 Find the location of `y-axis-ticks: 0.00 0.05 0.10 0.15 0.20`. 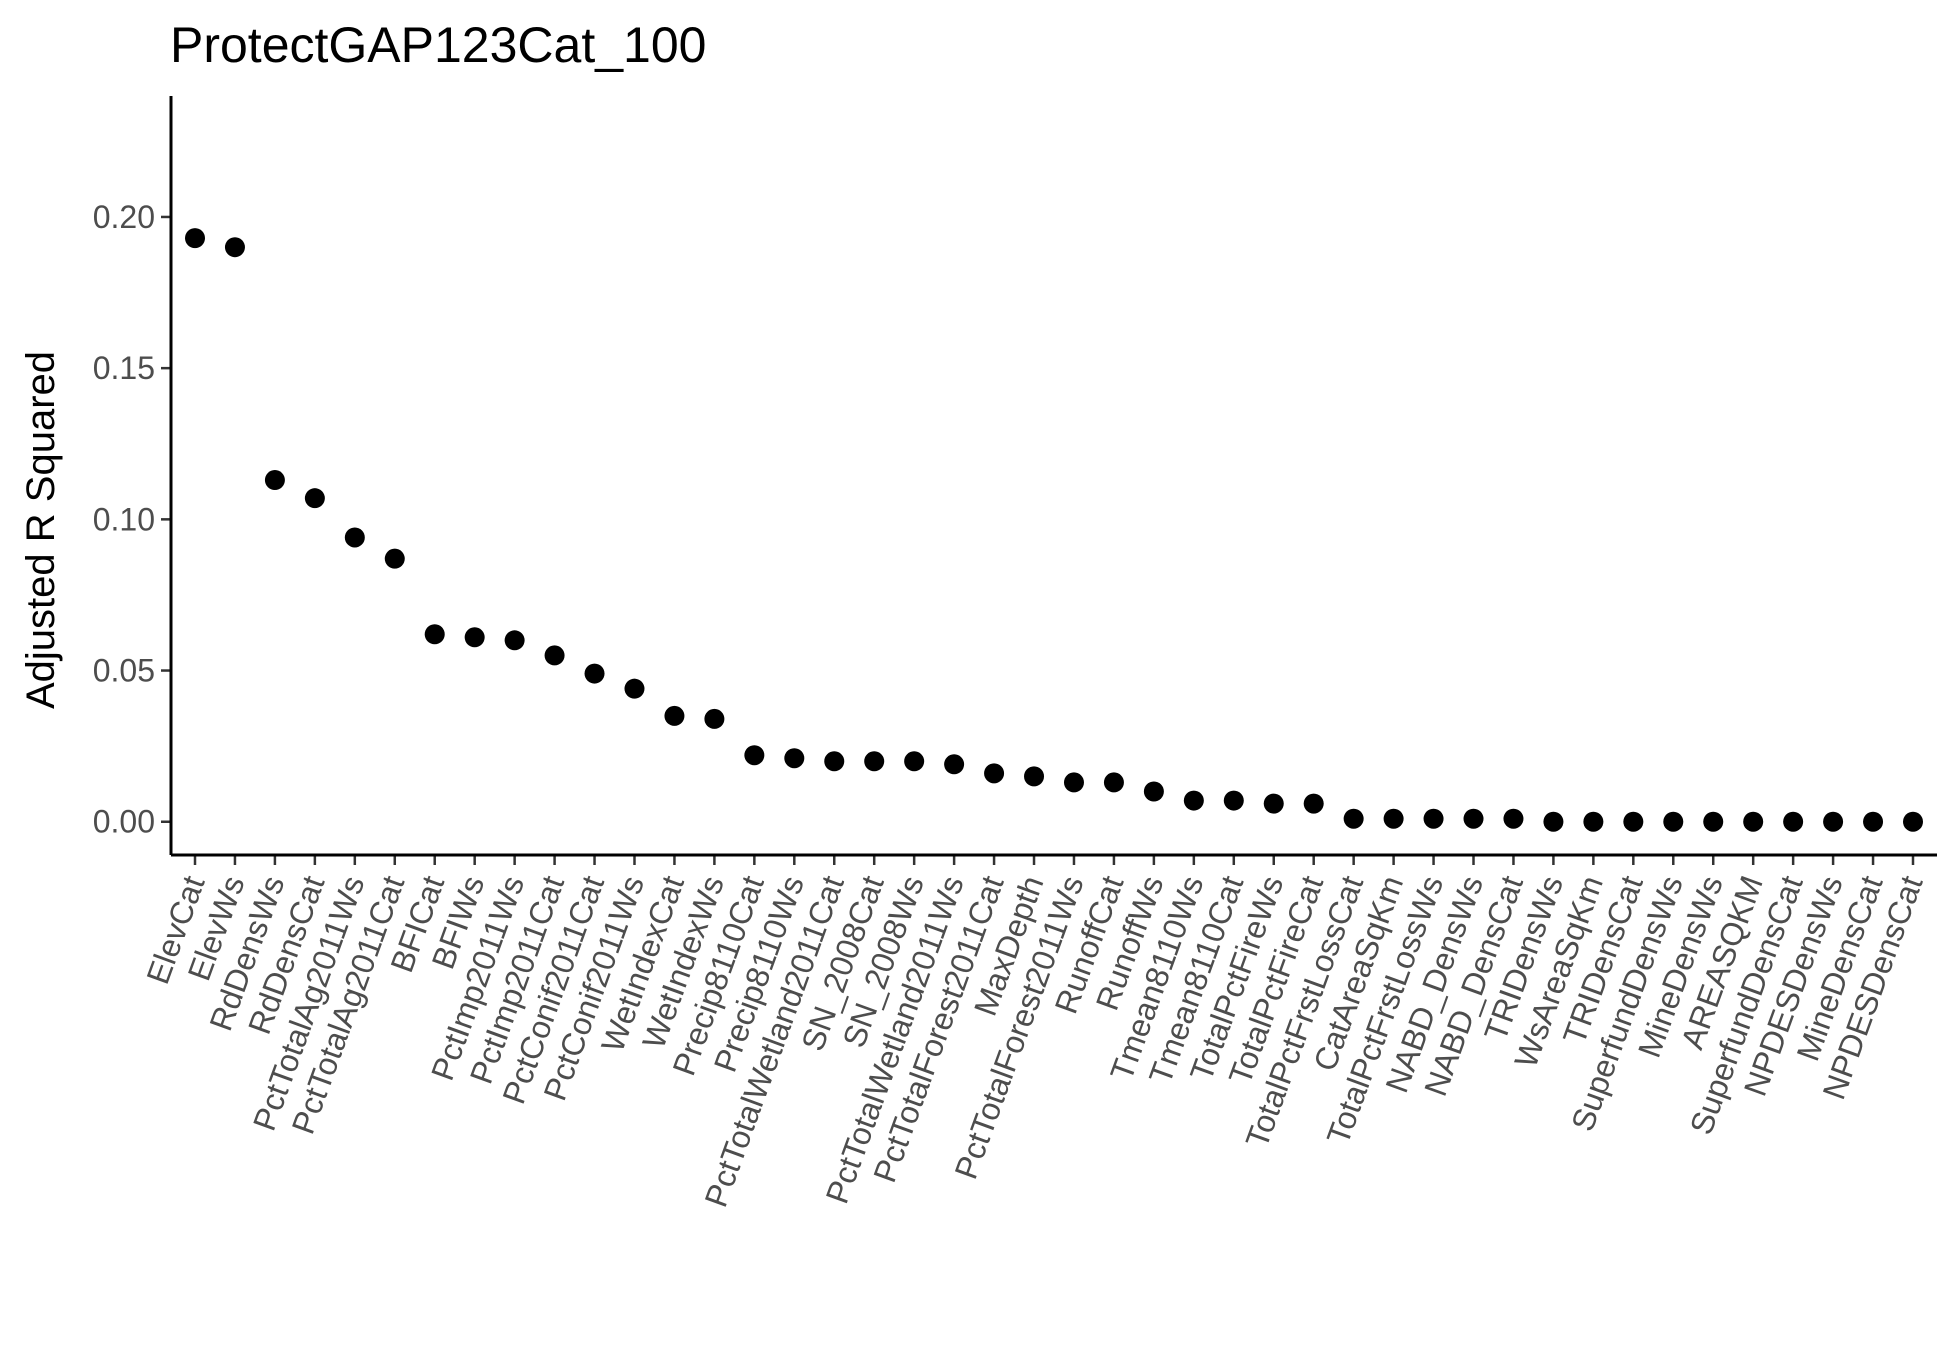

y-axis-ticks: 0.00 0.05 0.10 0.15 0.20 is located at coordinates (132, 519).